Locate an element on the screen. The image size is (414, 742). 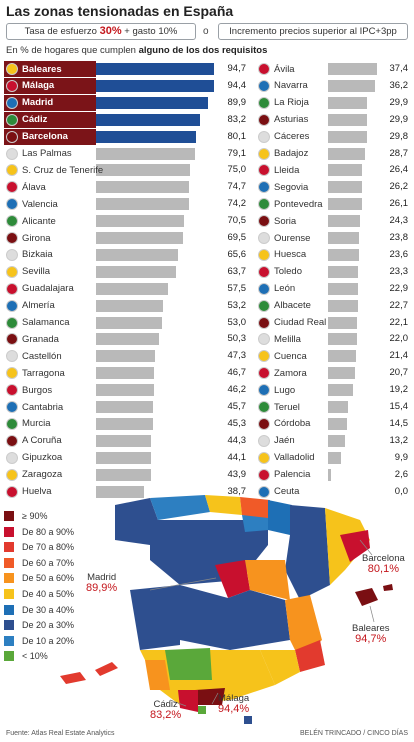
value-label: 53,0 is located at coordinates (237, 322).